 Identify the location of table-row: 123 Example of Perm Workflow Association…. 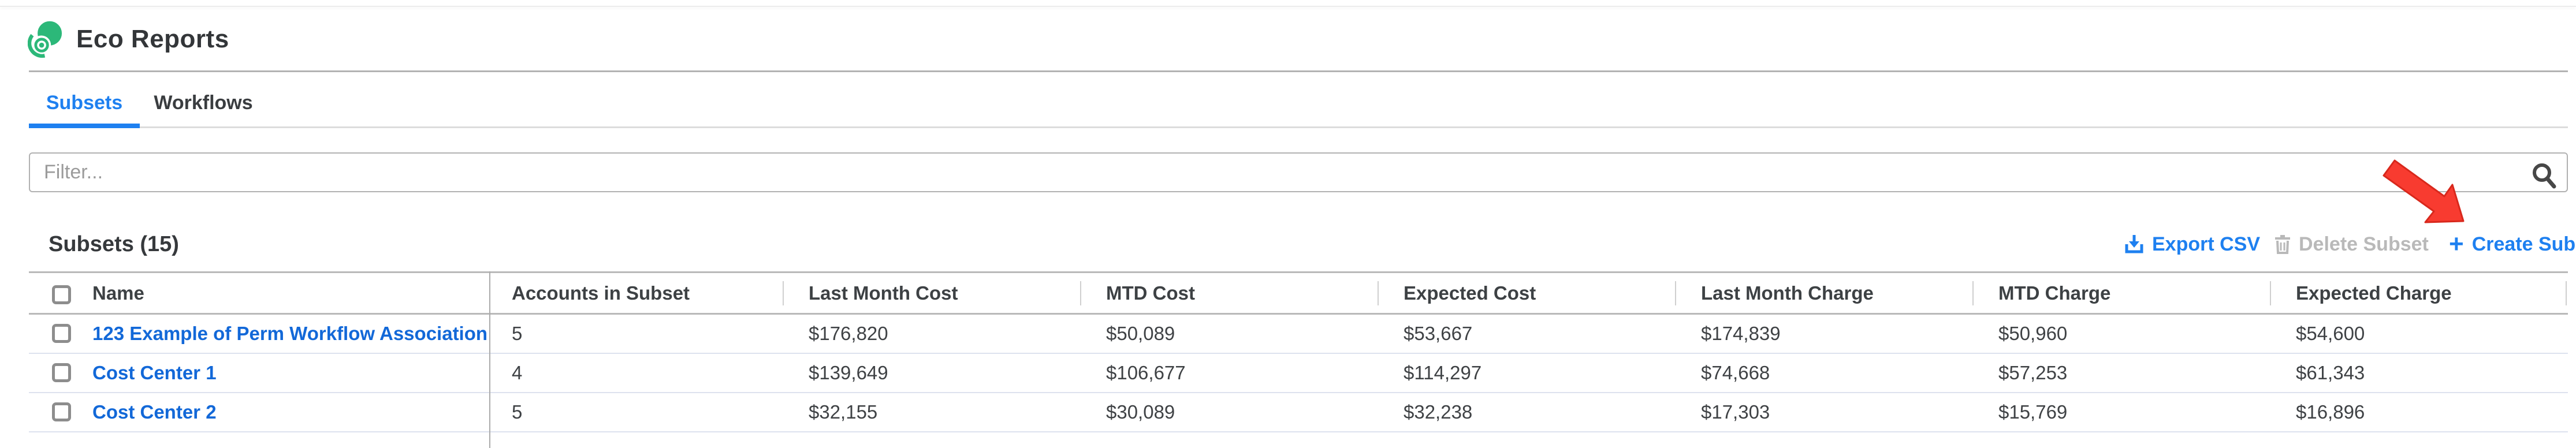
(1298, 334).